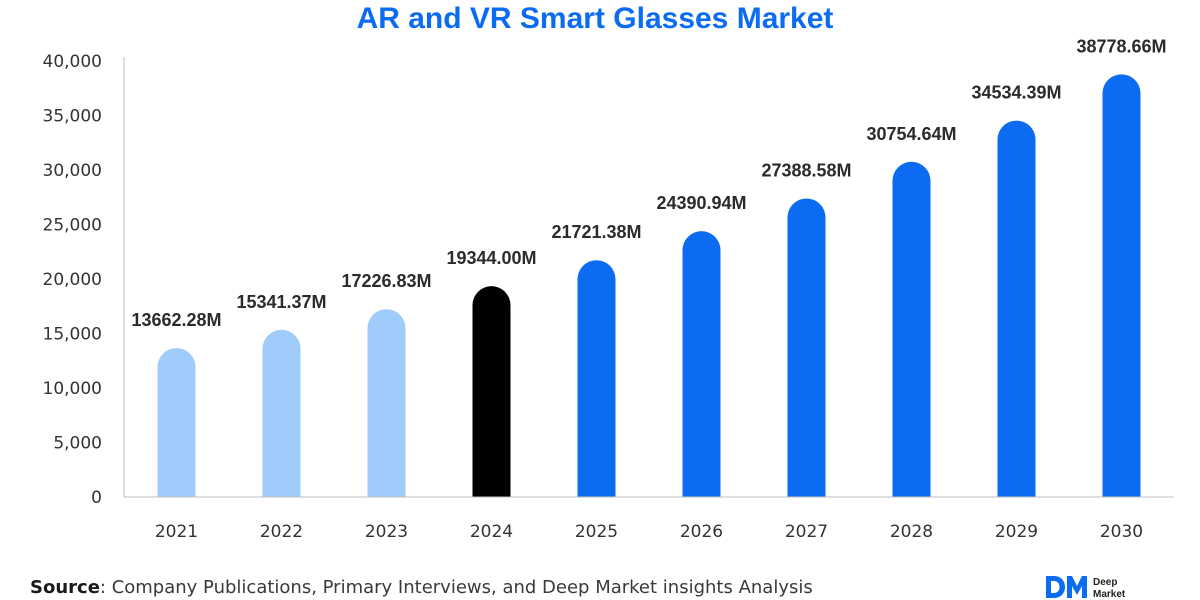  What do you see at coordinates (281, 302) in the screenshot?
I see `value-label-2022: 15341.37M` at bounding box center [281, 302].